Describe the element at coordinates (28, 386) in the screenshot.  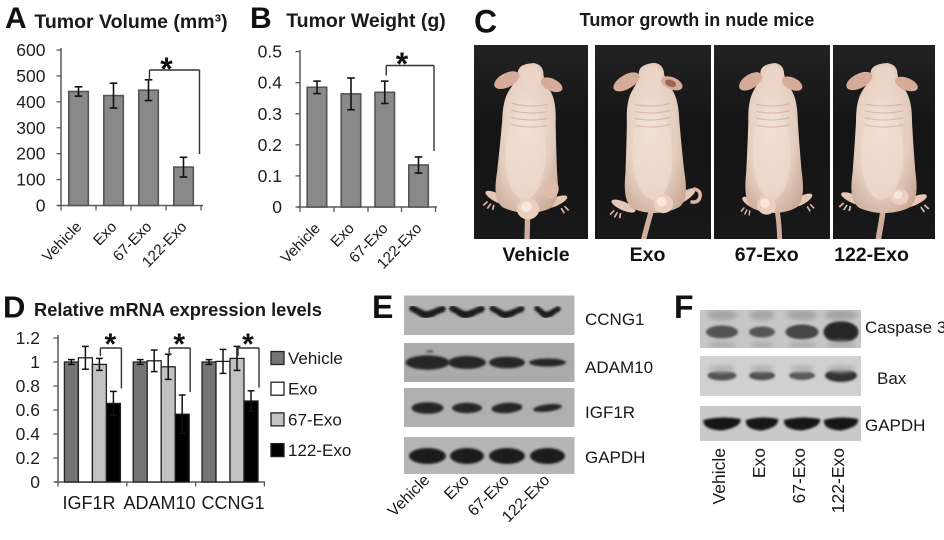
I see `svg-text: 0.8` at that location.